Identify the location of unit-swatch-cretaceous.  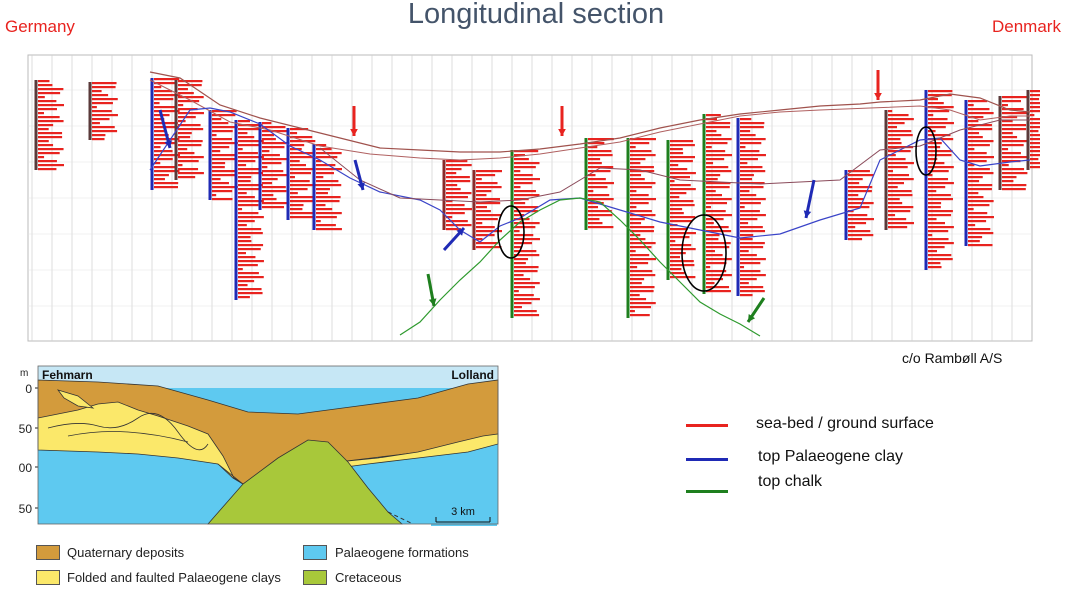
(315, 577).